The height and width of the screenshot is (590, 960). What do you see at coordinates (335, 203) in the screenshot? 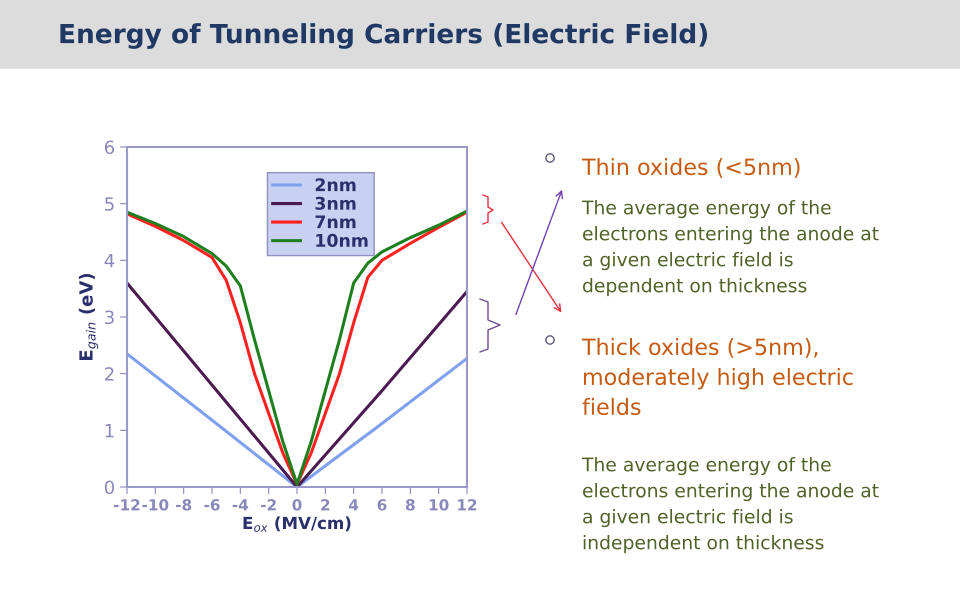
I see `legend-label: 3nm` at bounding box center [335, 203].